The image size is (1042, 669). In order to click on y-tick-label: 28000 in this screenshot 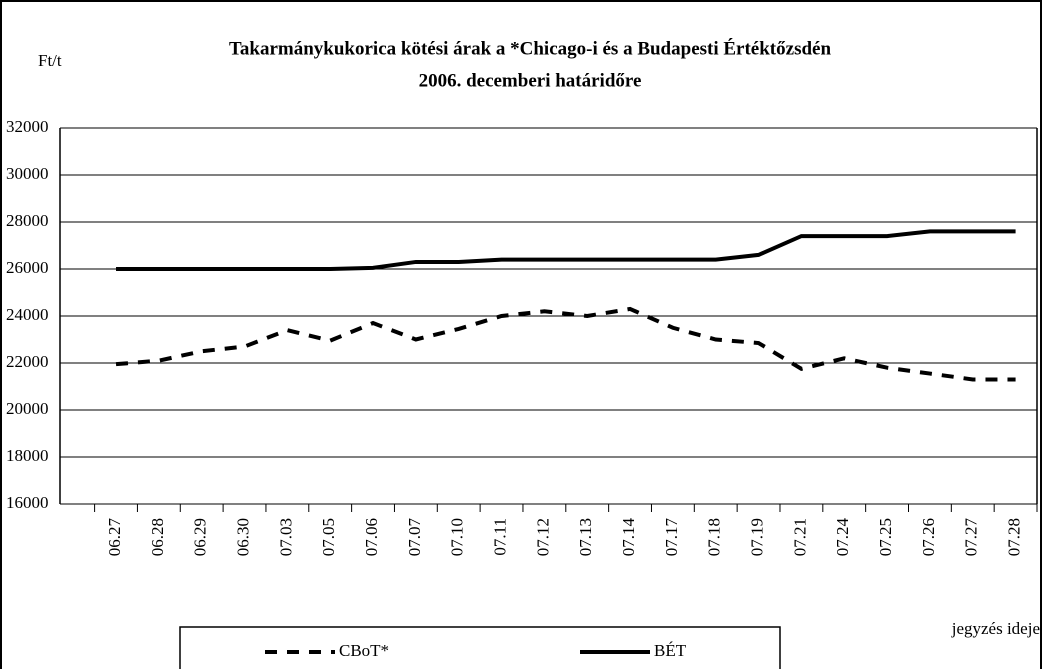, I will do `click(27, 220)`.